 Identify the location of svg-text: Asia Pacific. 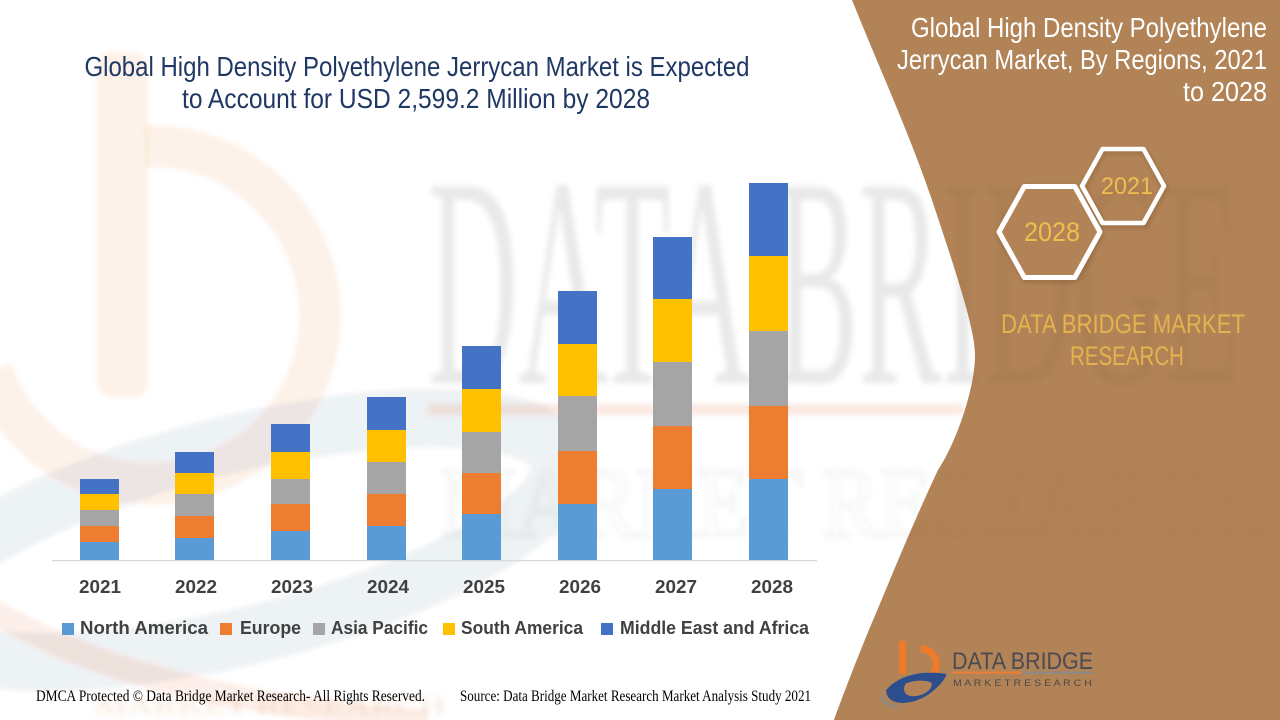
(379, 628).